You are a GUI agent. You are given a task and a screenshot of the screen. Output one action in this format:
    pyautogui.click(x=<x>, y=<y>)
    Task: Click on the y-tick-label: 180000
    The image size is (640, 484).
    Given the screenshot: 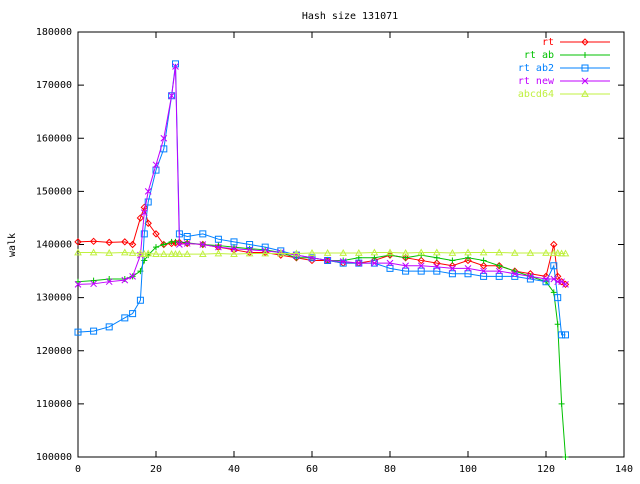 What is the action you would take?
    pyautogui.click(x=54, y=32)
    